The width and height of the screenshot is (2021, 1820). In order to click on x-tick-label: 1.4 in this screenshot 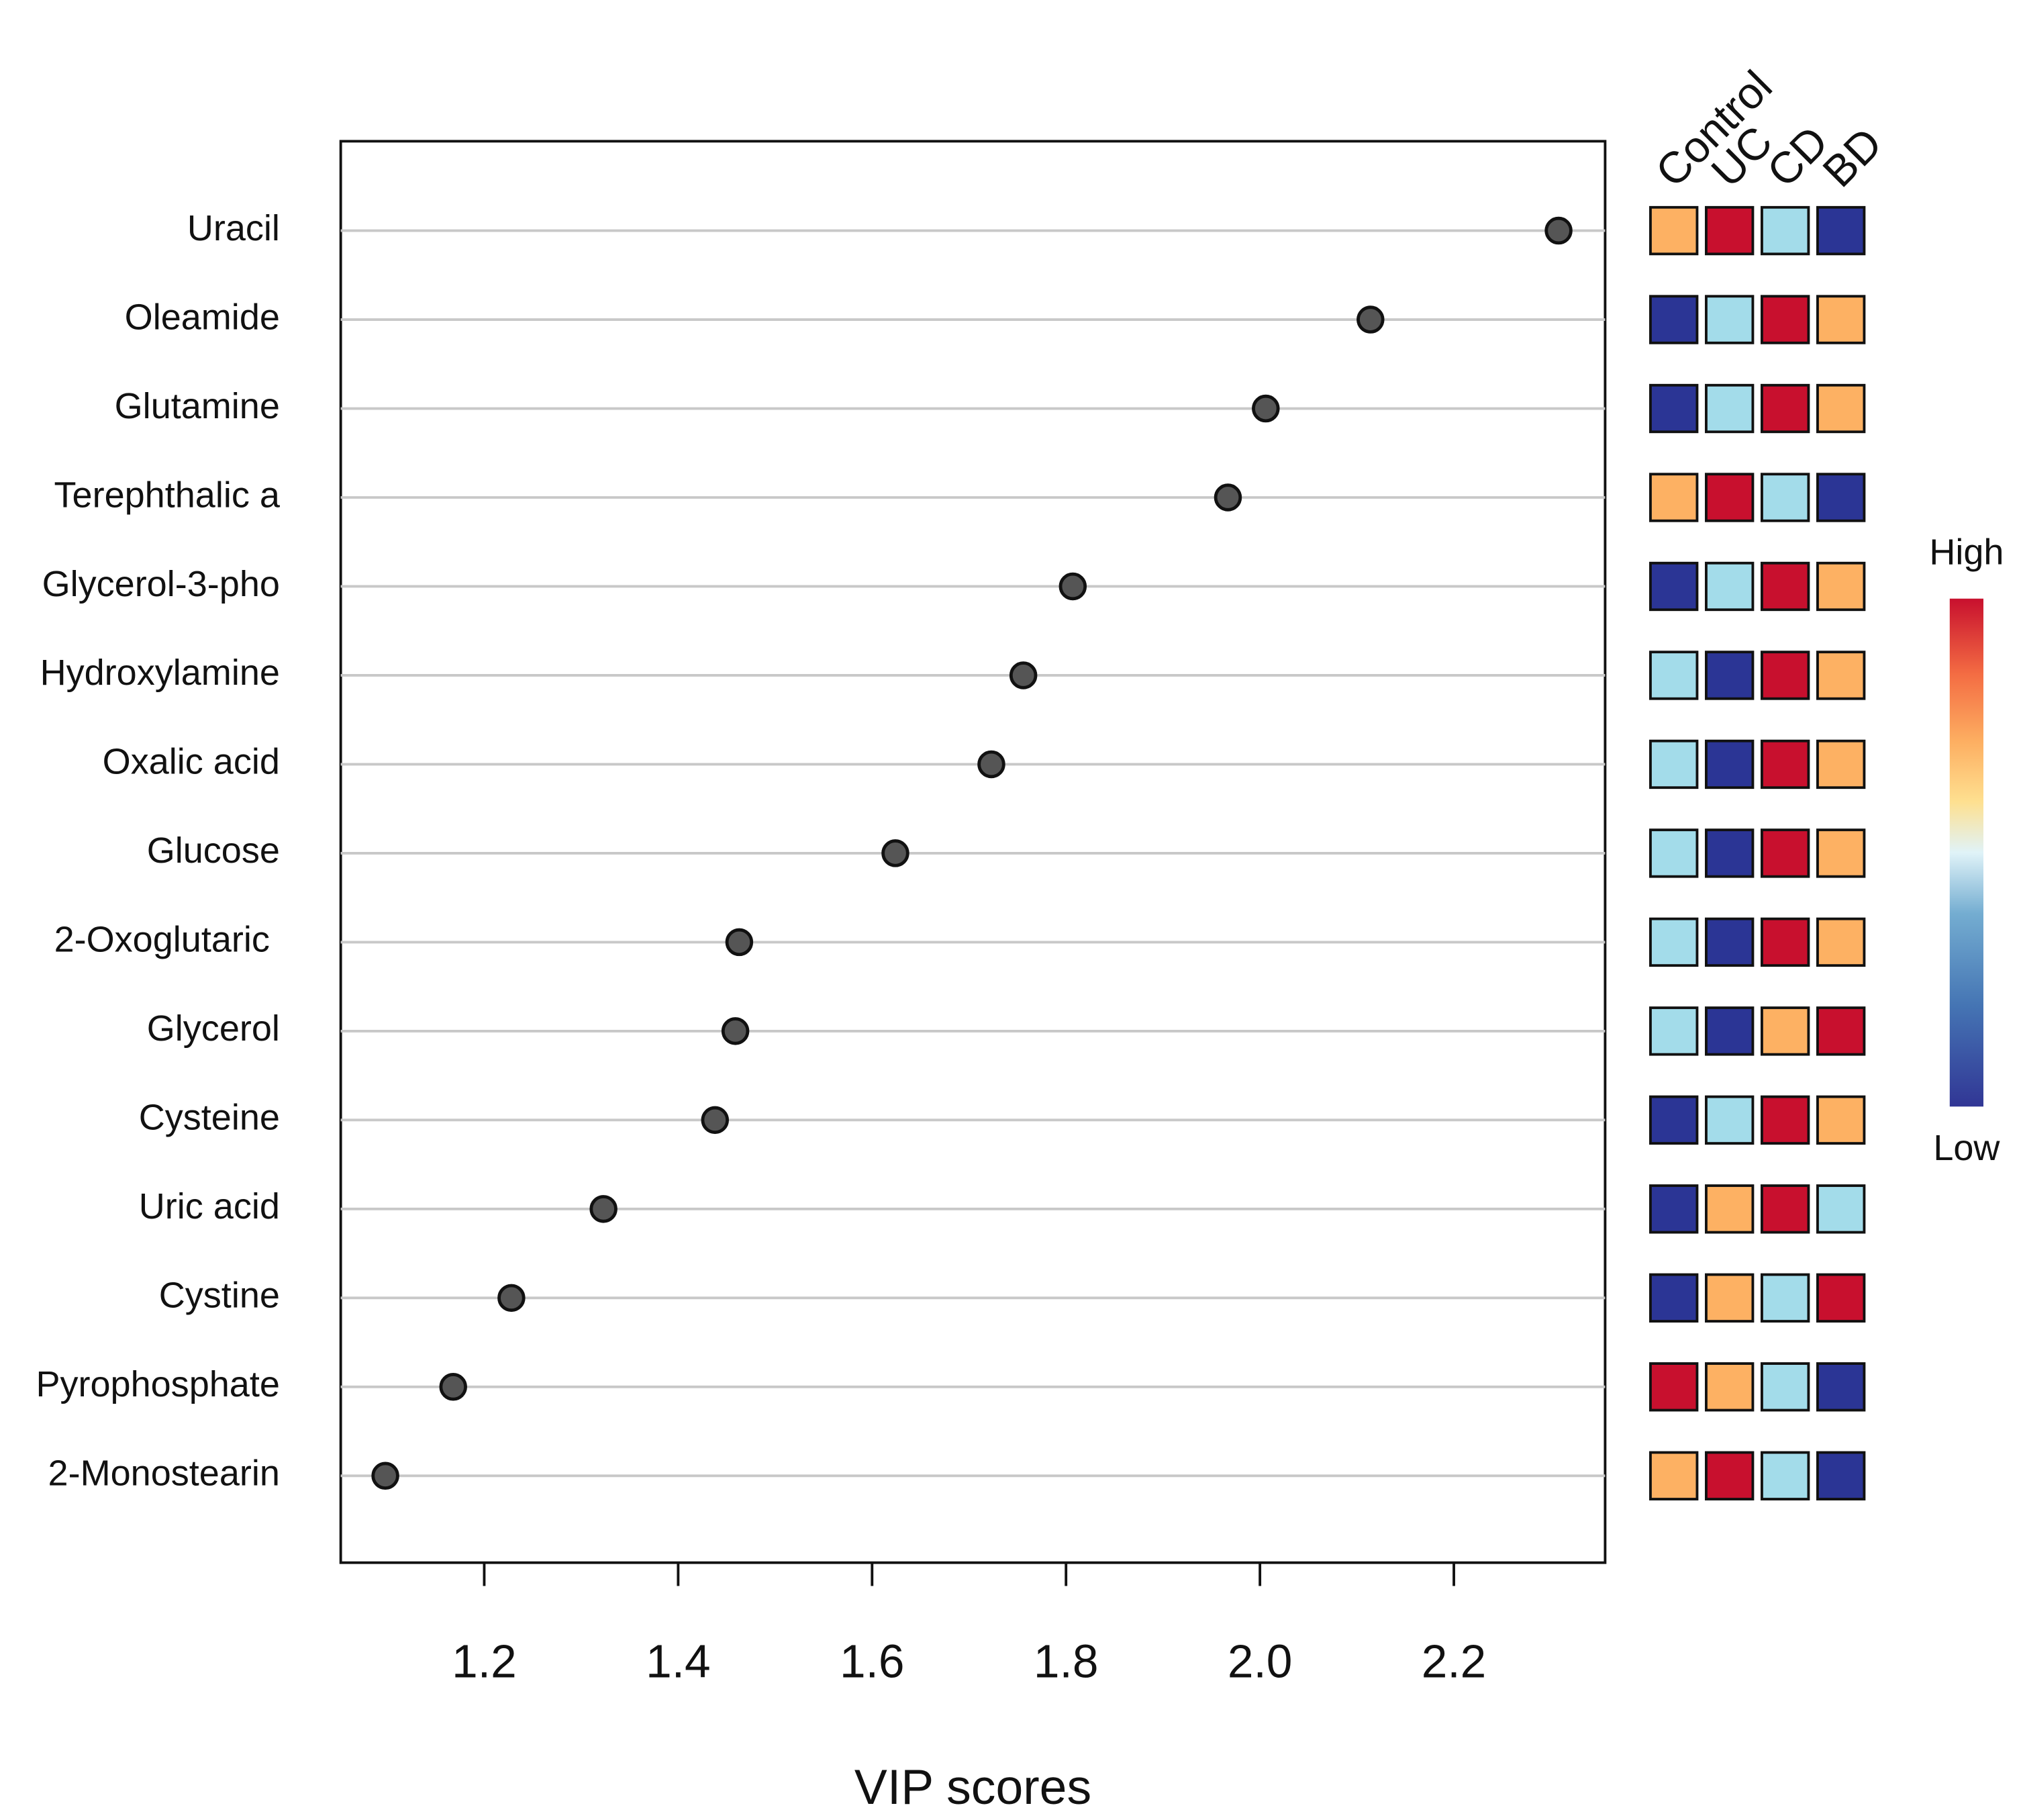, I will do `click(678, 1661)`.